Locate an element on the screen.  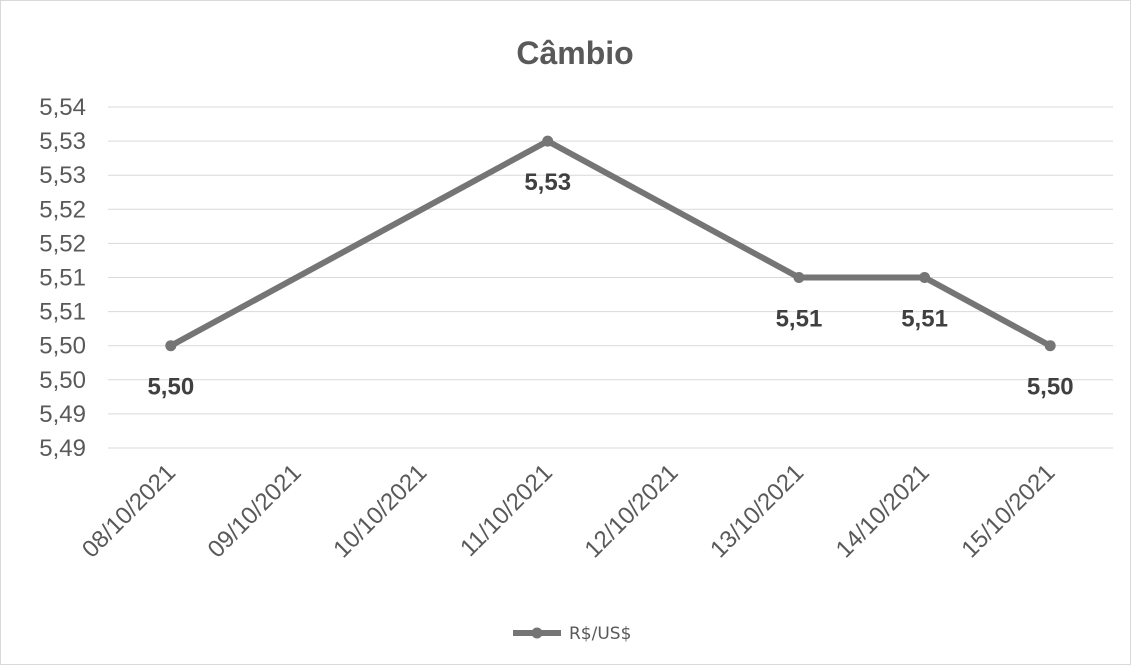
y-tick-label: 5,54 is located at coordinates (62, 107).